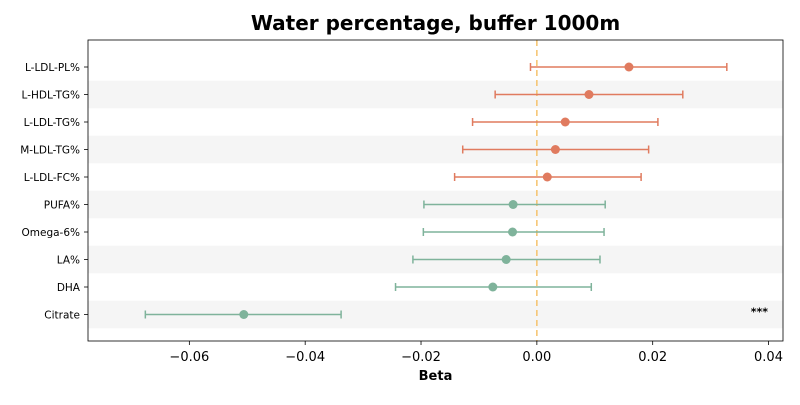 Image resolution: width=800 pixels, height=405 pixels. I want to click on y-tick-label: Omega-6%, so click(51, 233).